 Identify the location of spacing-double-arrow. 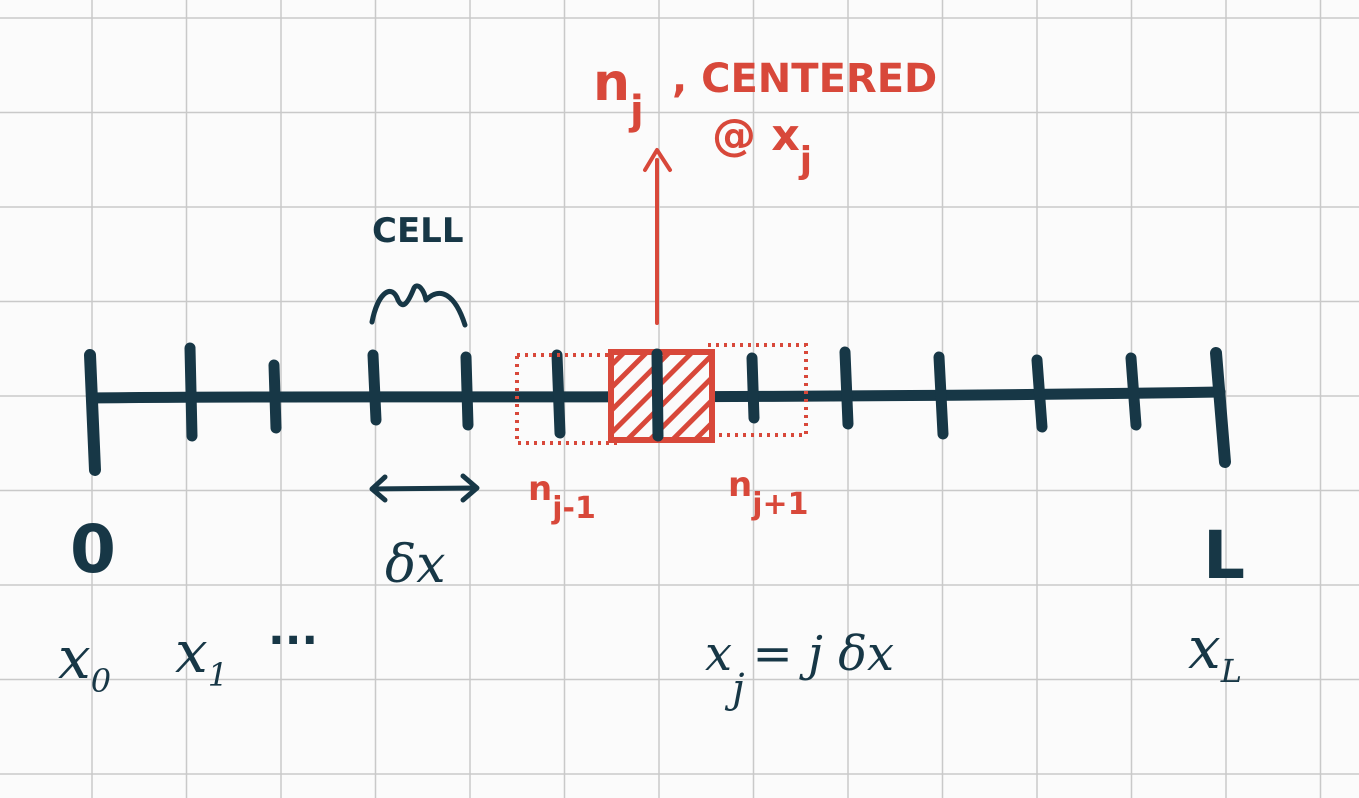
(424, 488).